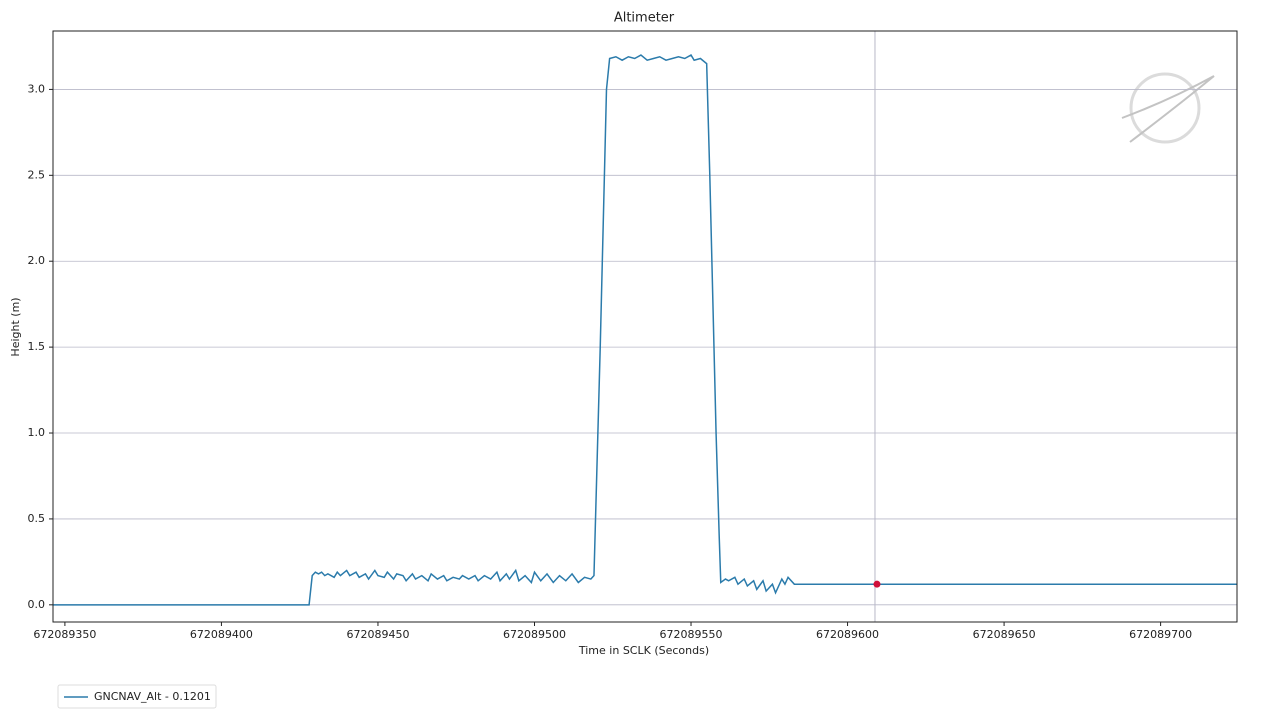  Describe the element at coordinates (37, 174) in the screenshot. I see `y-tick-label: 2.5` at that location.